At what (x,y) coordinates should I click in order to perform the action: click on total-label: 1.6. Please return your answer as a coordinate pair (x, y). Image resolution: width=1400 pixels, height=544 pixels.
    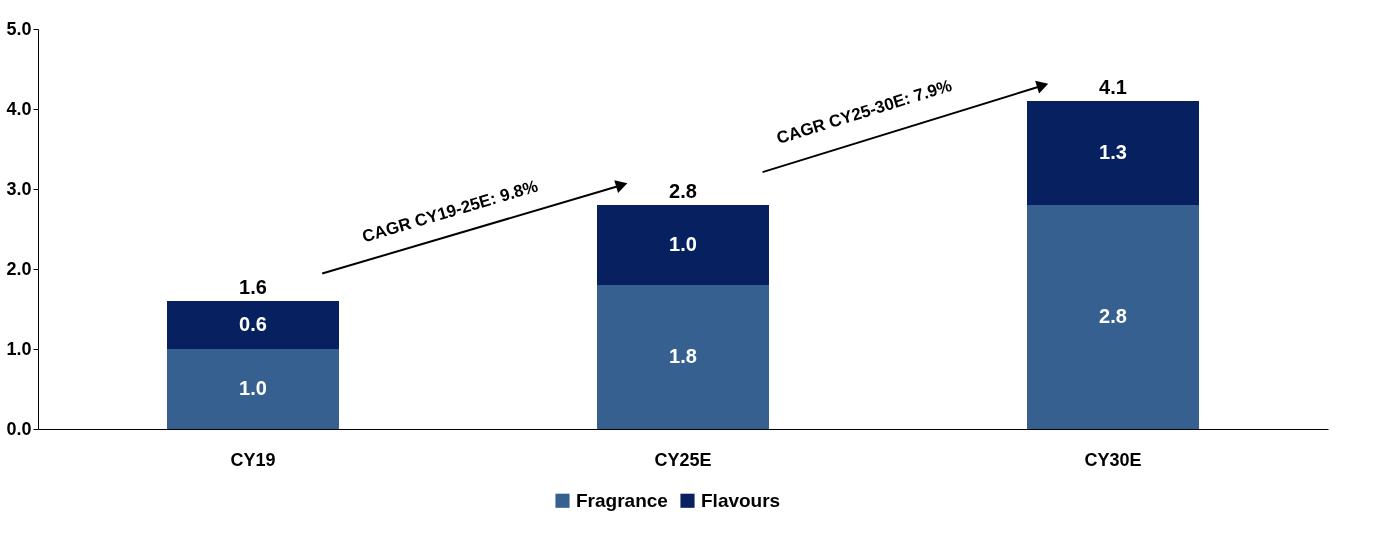
    Looking at the image, I should click on (253, 287).